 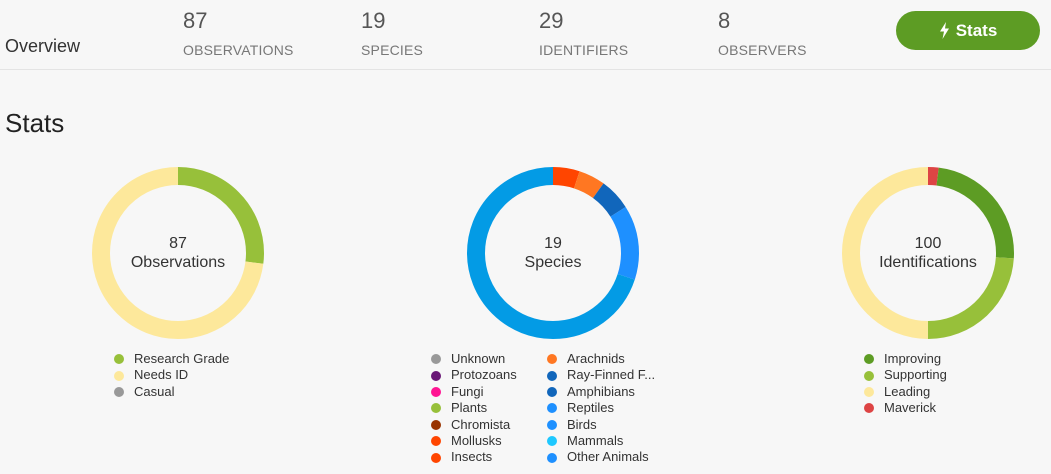 I want to click on legend-item: Plants, so click(x=474, y=408).